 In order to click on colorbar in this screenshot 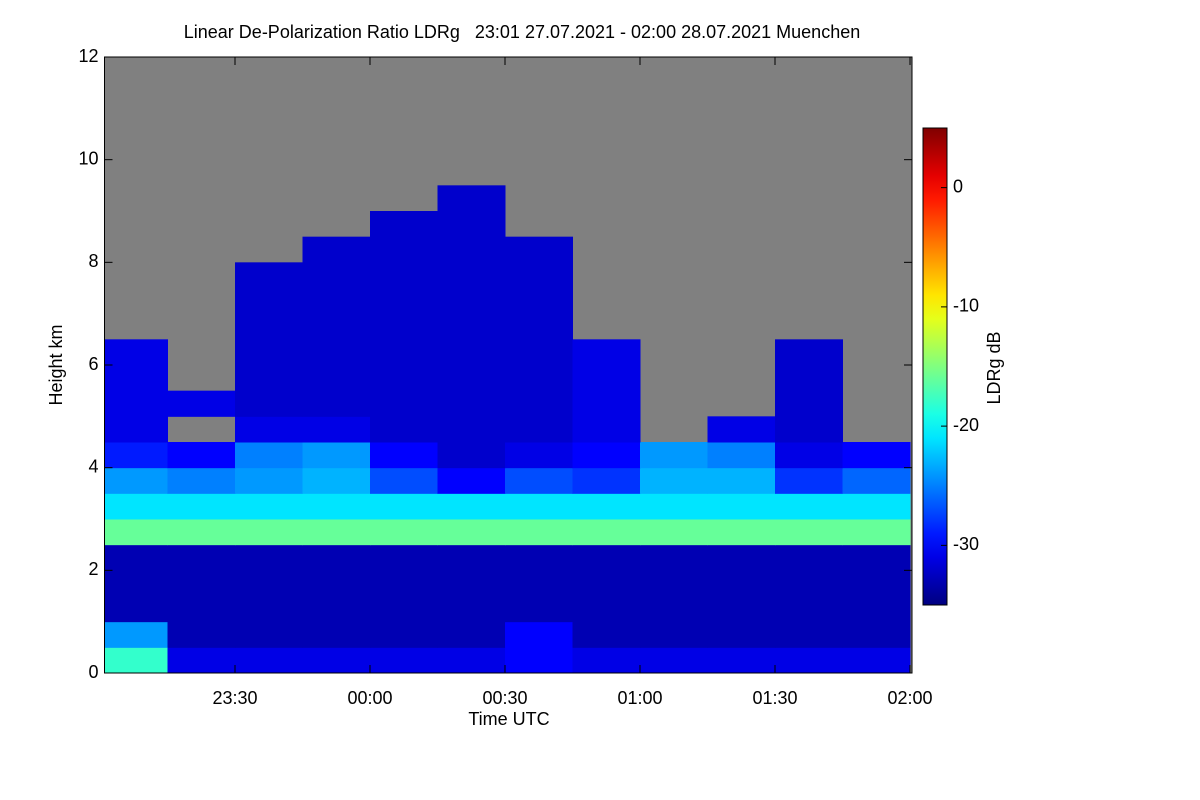, I will do `click(935, 366)`.